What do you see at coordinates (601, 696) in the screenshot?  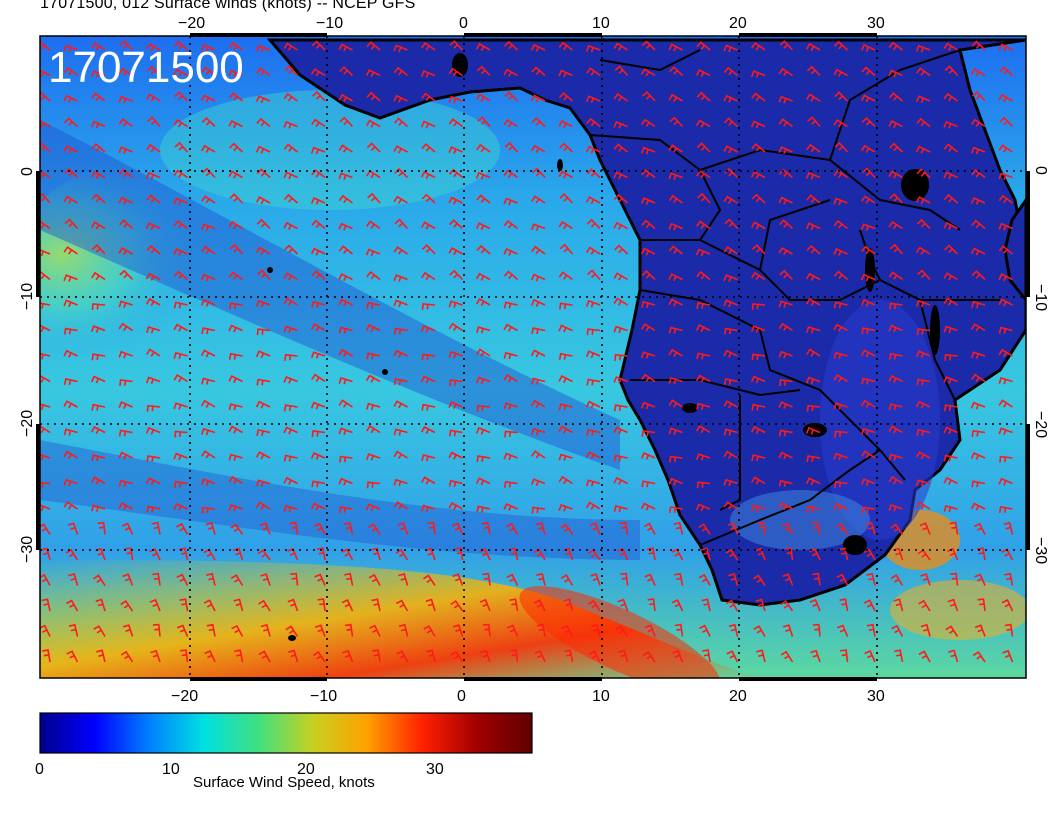 I see `lon-tick-bottom: 10` at bounding box center [601, 696].